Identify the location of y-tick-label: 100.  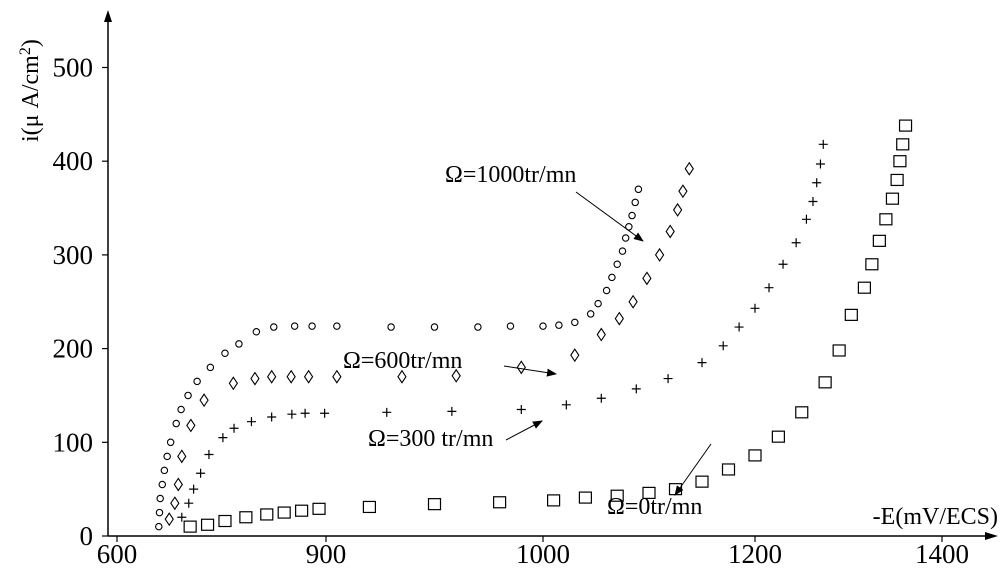
(73, 442).